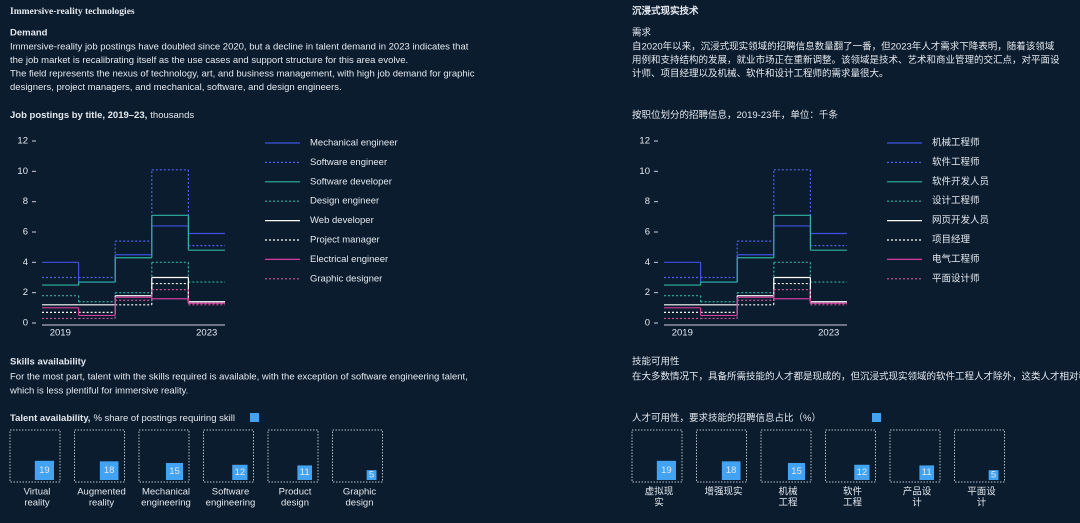 This screenshot has height=523, width=1080. I want to click on legend-label: 网页开发人员, so click(960, 220).